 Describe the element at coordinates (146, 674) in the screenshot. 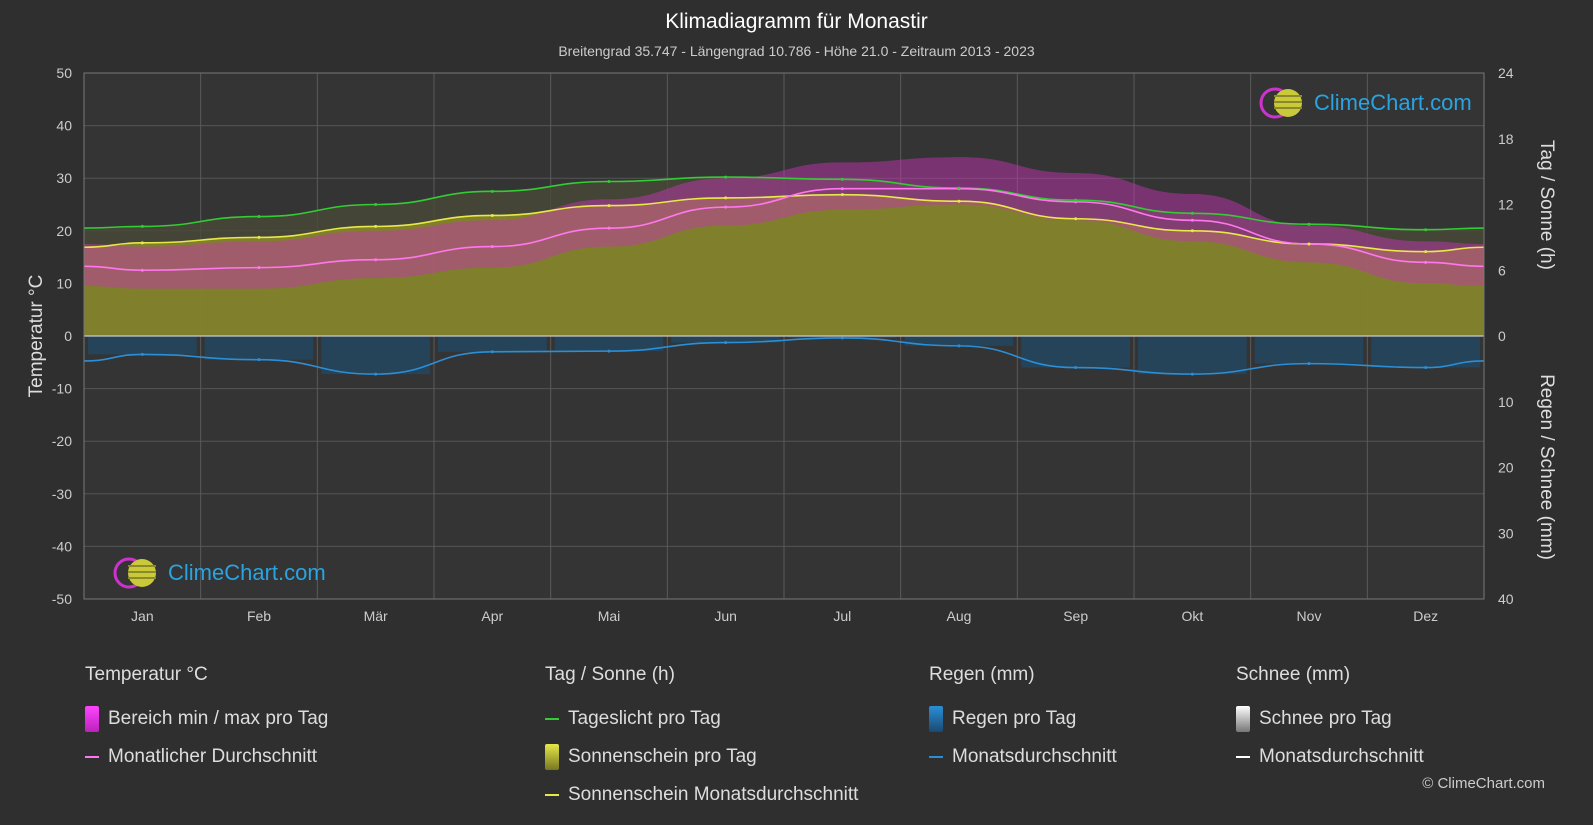

I see `legend-heading: Temperatur °C` at that location.